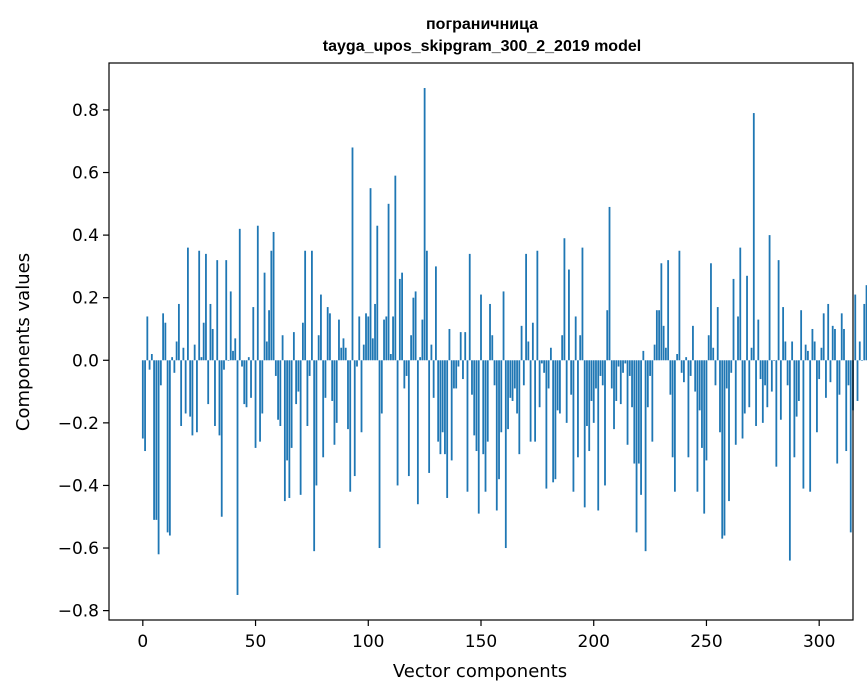 The width and height of the screenshot is (867, 696). What do you see at coordinates (256, 642) in the screenshot?
I see `x-tick-label-50: 50` at bounding box center [256, 642].